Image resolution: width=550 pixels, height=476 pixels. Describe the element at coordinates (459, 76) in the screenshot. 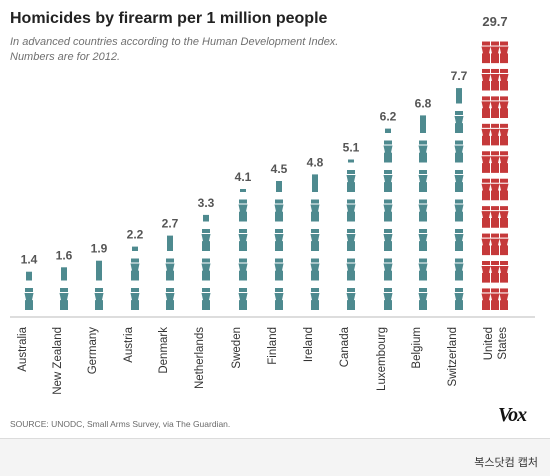

I see `value-label: 7.7` at that location.